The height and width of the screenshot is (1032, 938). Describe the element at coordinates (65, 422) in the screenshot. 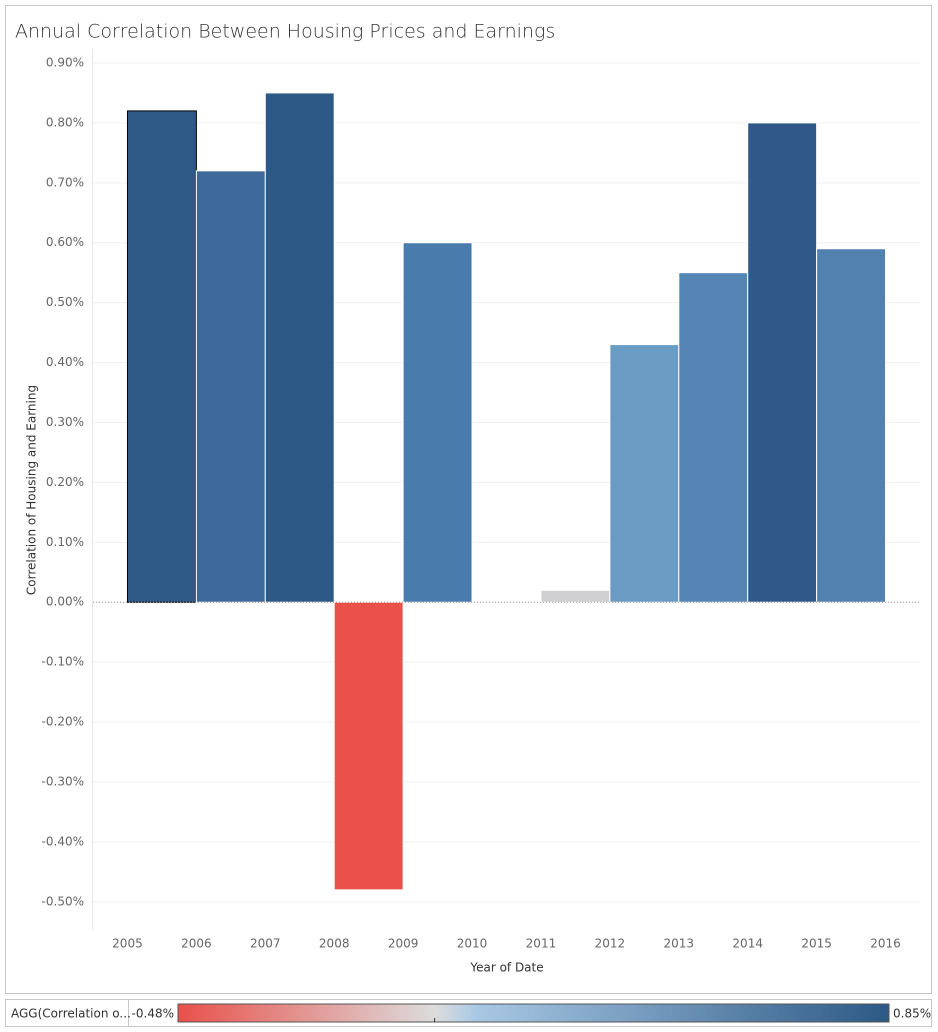

I see `y-tick-label: 0.30%` at that location.